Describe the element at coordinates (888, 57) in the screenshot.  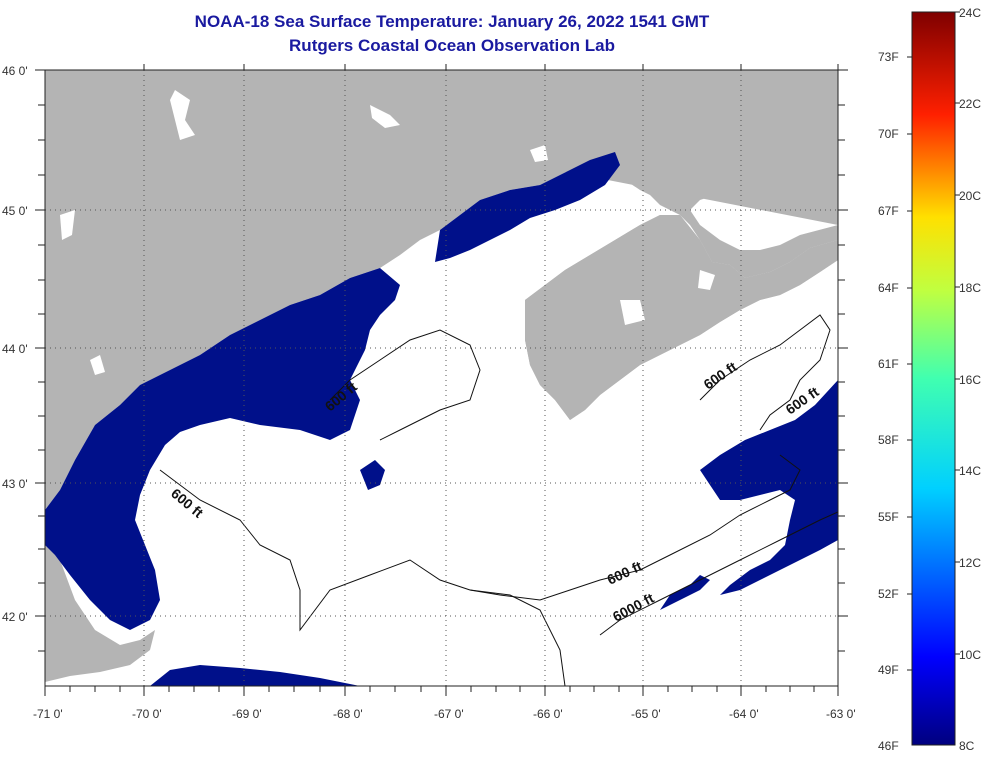
I see `cb-f-73: 73F` at that location.